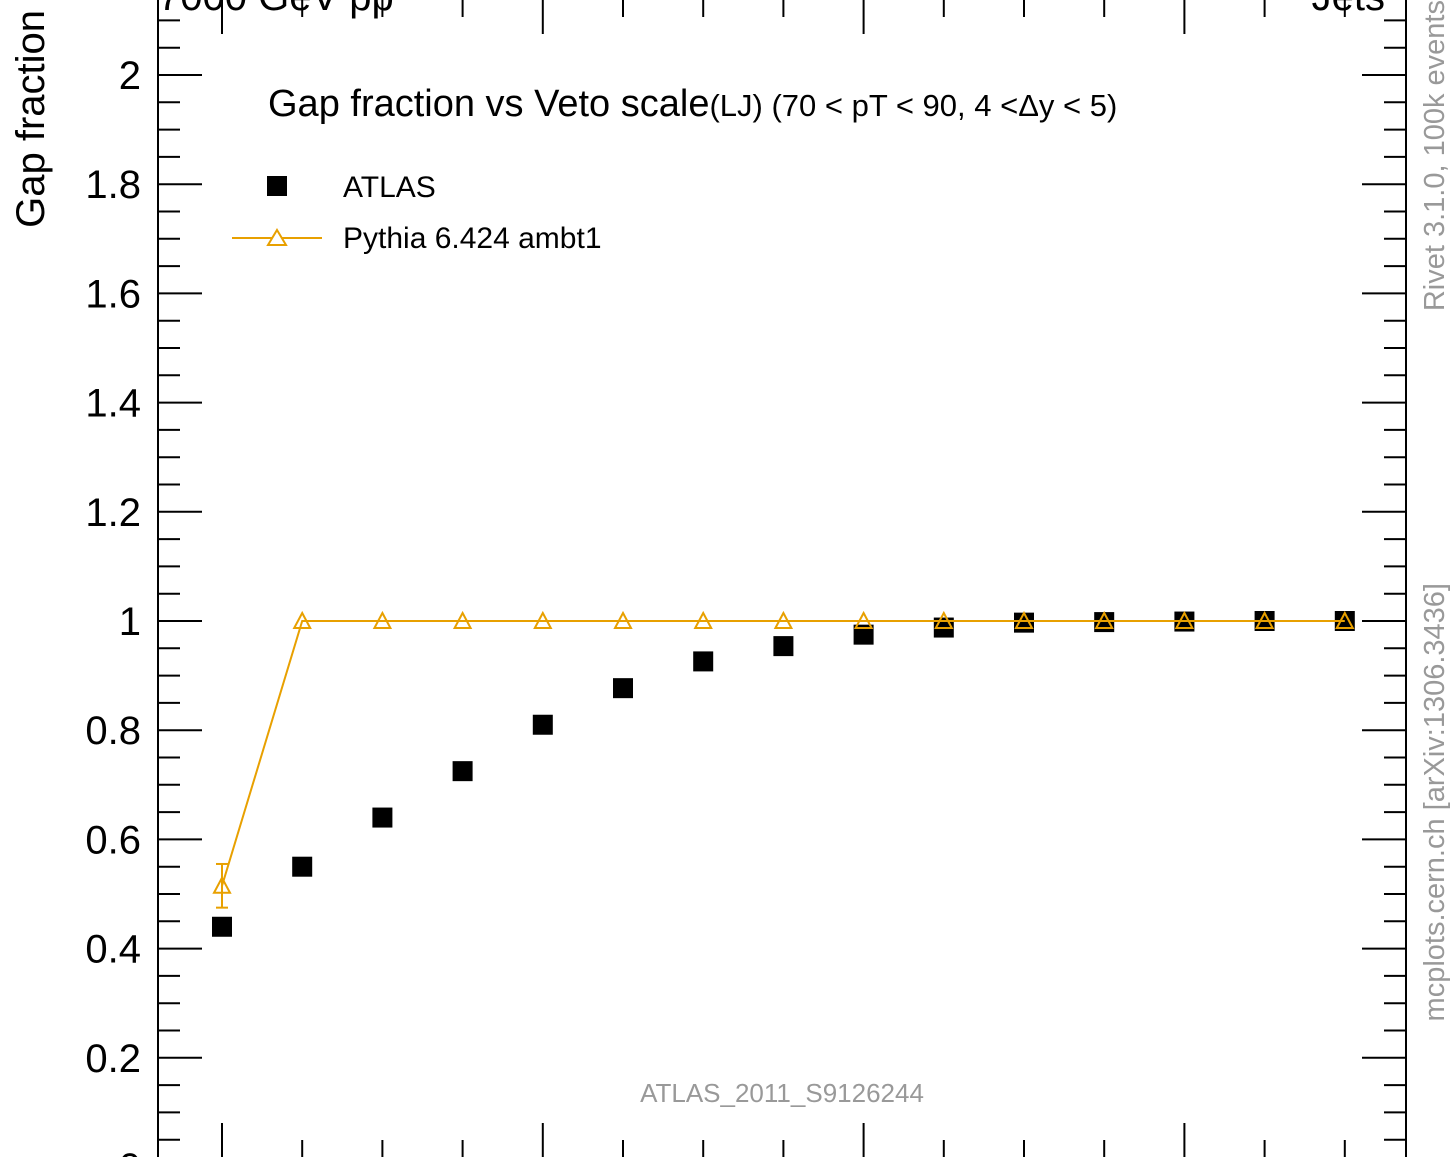  I want to click on rivet-version-label: Rivet 3.1.0, 100k events, so click(1435, 155).